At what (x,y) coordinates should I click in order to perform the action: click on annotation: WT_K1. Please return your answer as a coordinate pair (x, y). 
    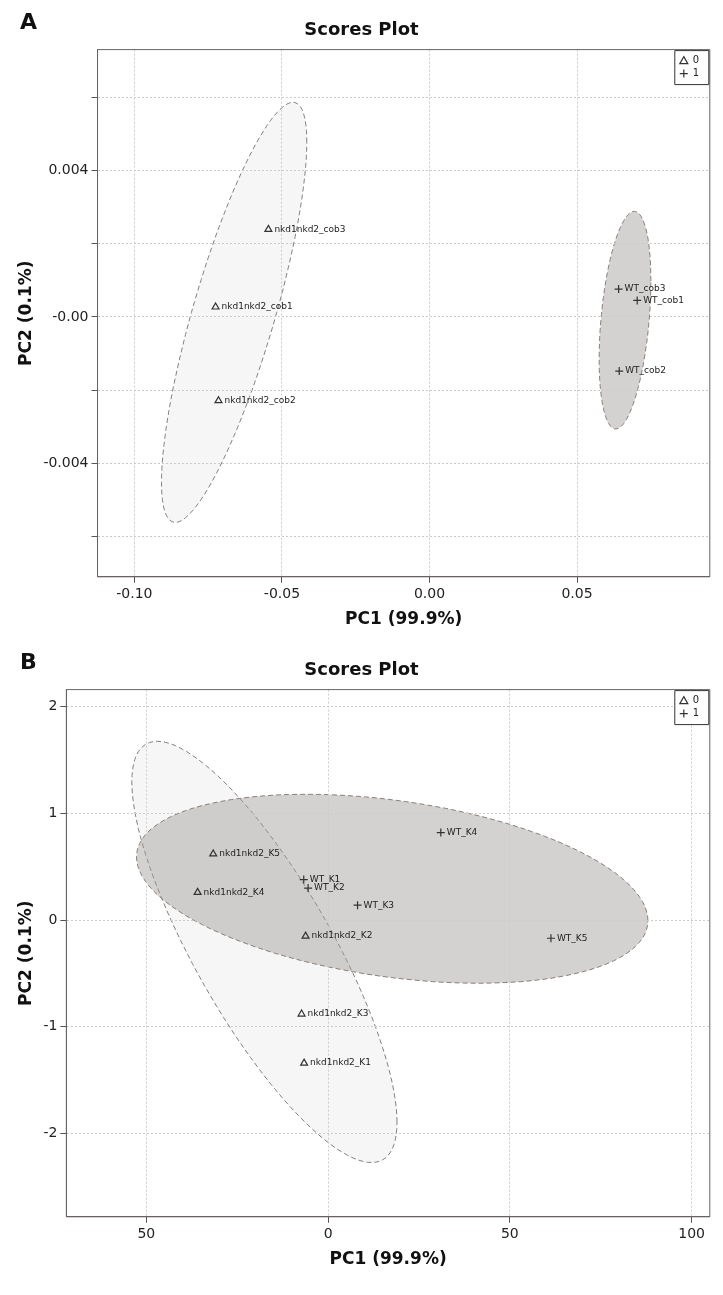
    Looking at the image, I should click on (325, 878).